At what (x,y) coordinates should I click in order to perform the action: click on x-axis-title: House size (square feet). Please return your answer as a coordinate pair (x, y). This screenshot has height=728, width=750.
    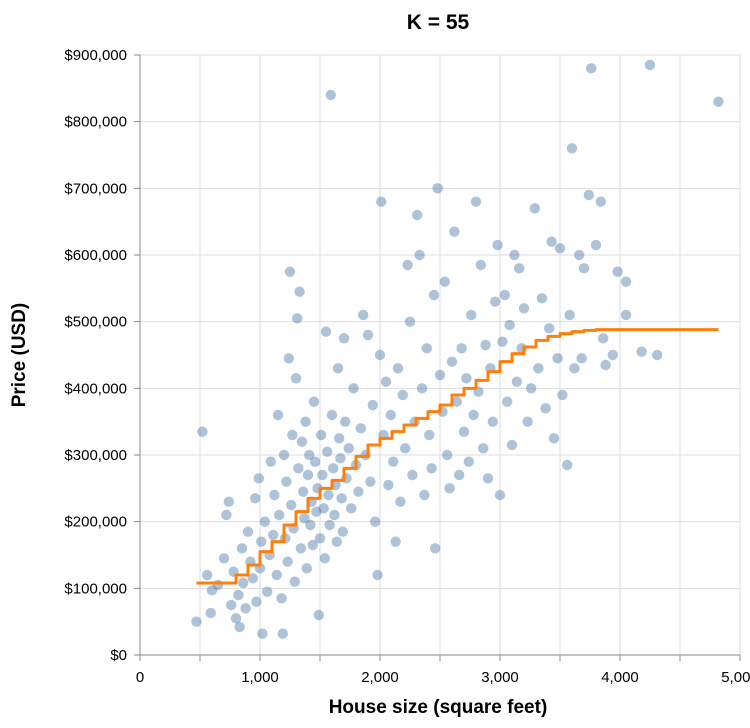
    Looking at the image, I should click on (438, 707).